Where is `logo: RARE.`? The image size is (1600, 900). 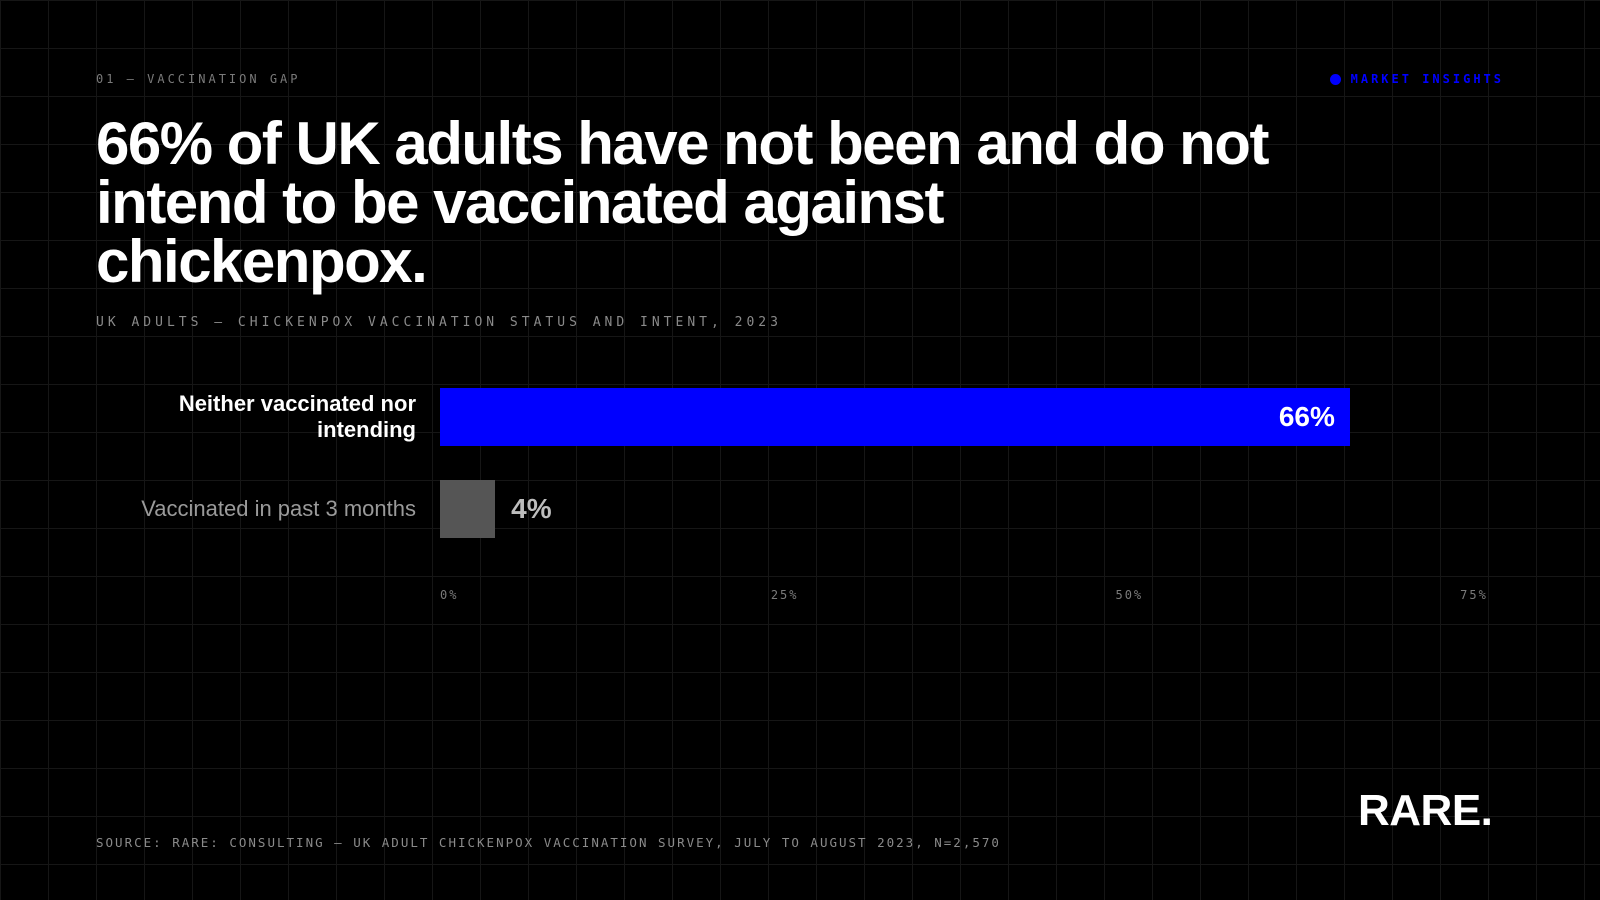 logo: RARE. is located at coordinates (1425, 810).